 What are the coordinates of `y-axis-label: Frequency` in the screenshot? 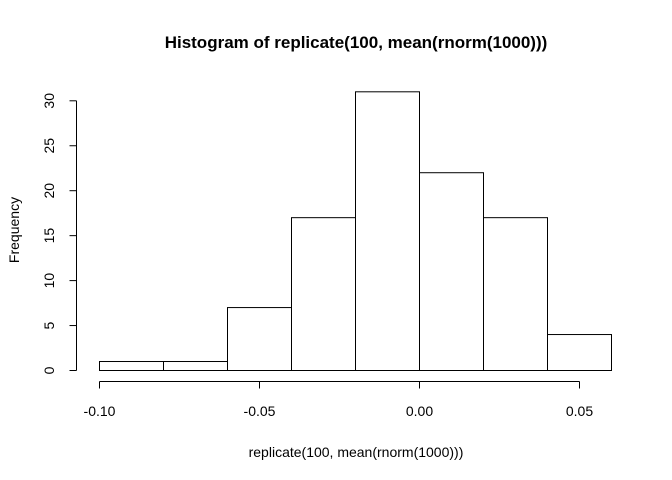 It's located at (14, 230).